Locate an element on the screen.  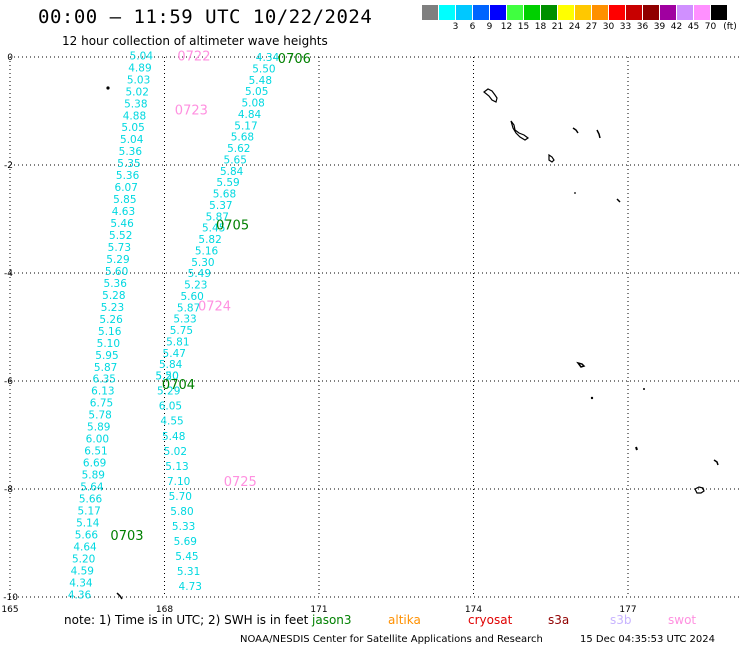
legend-label: 18 is located at coordinates (540, 27).